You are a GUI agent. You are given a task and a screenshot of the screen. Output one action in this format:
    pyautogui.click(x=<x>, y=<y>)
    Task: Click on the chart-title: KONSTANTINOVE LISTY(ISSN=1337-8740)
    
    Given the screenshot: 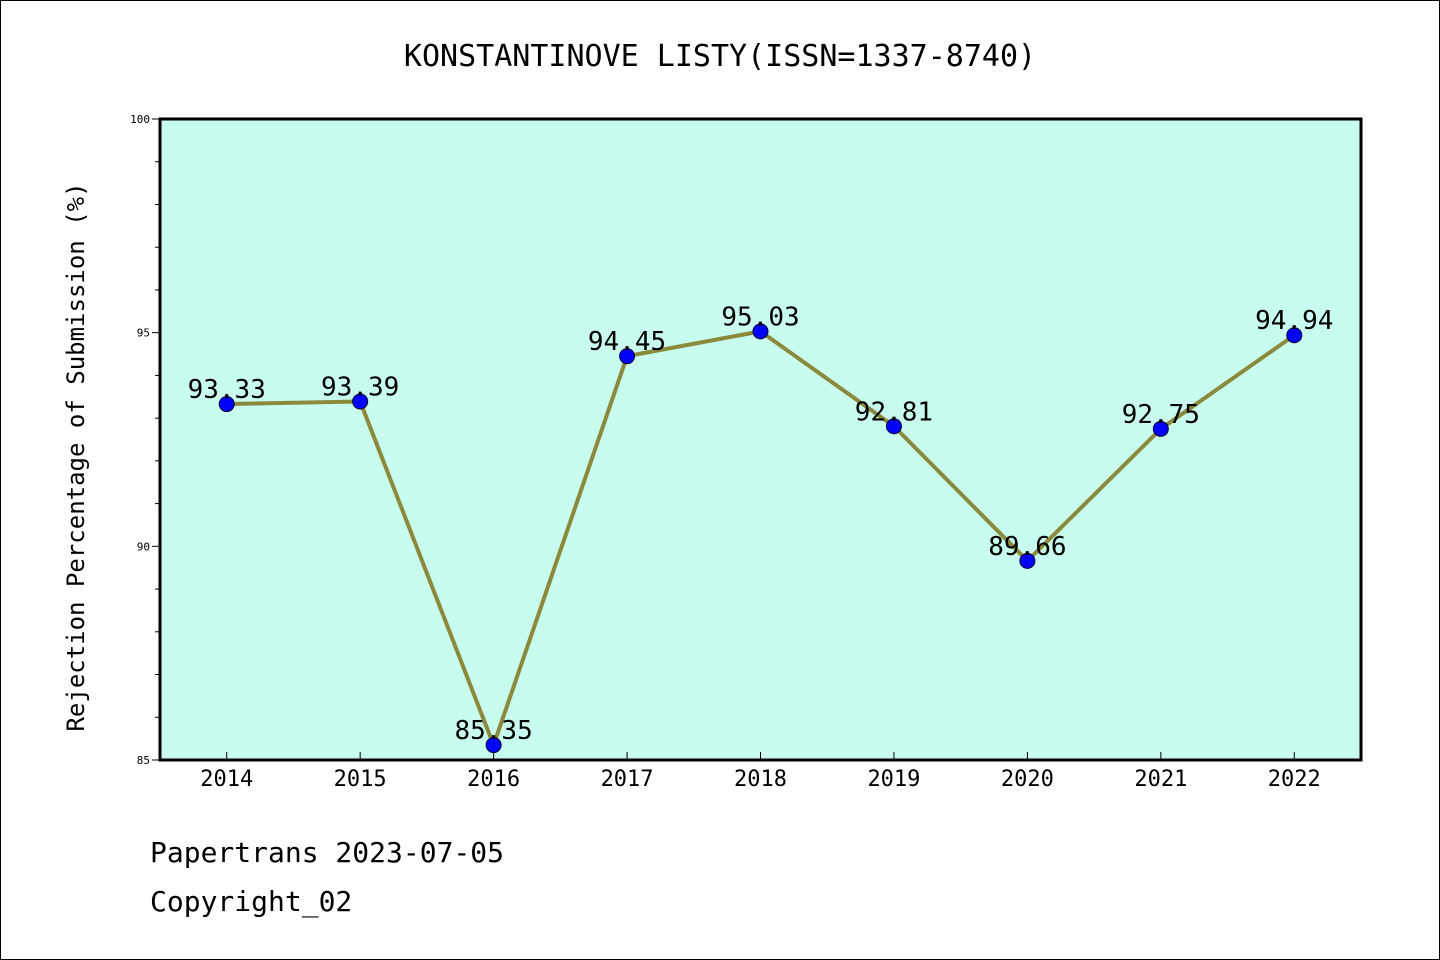 What is the action you would take?
    pyautogui.click(x=720, y=56)
    